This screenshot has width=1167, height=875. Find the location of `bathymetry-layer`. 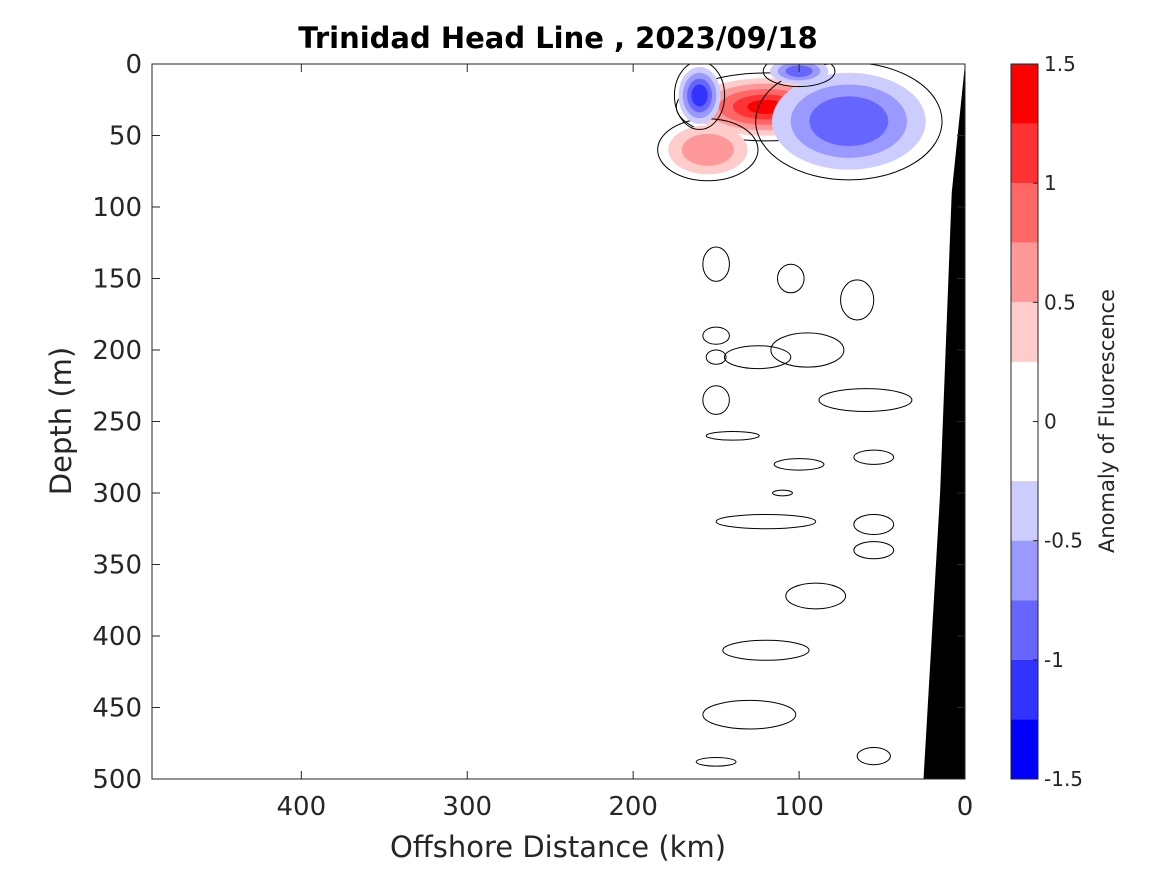

bathymetry-layer is located at coordinates (944, 421).